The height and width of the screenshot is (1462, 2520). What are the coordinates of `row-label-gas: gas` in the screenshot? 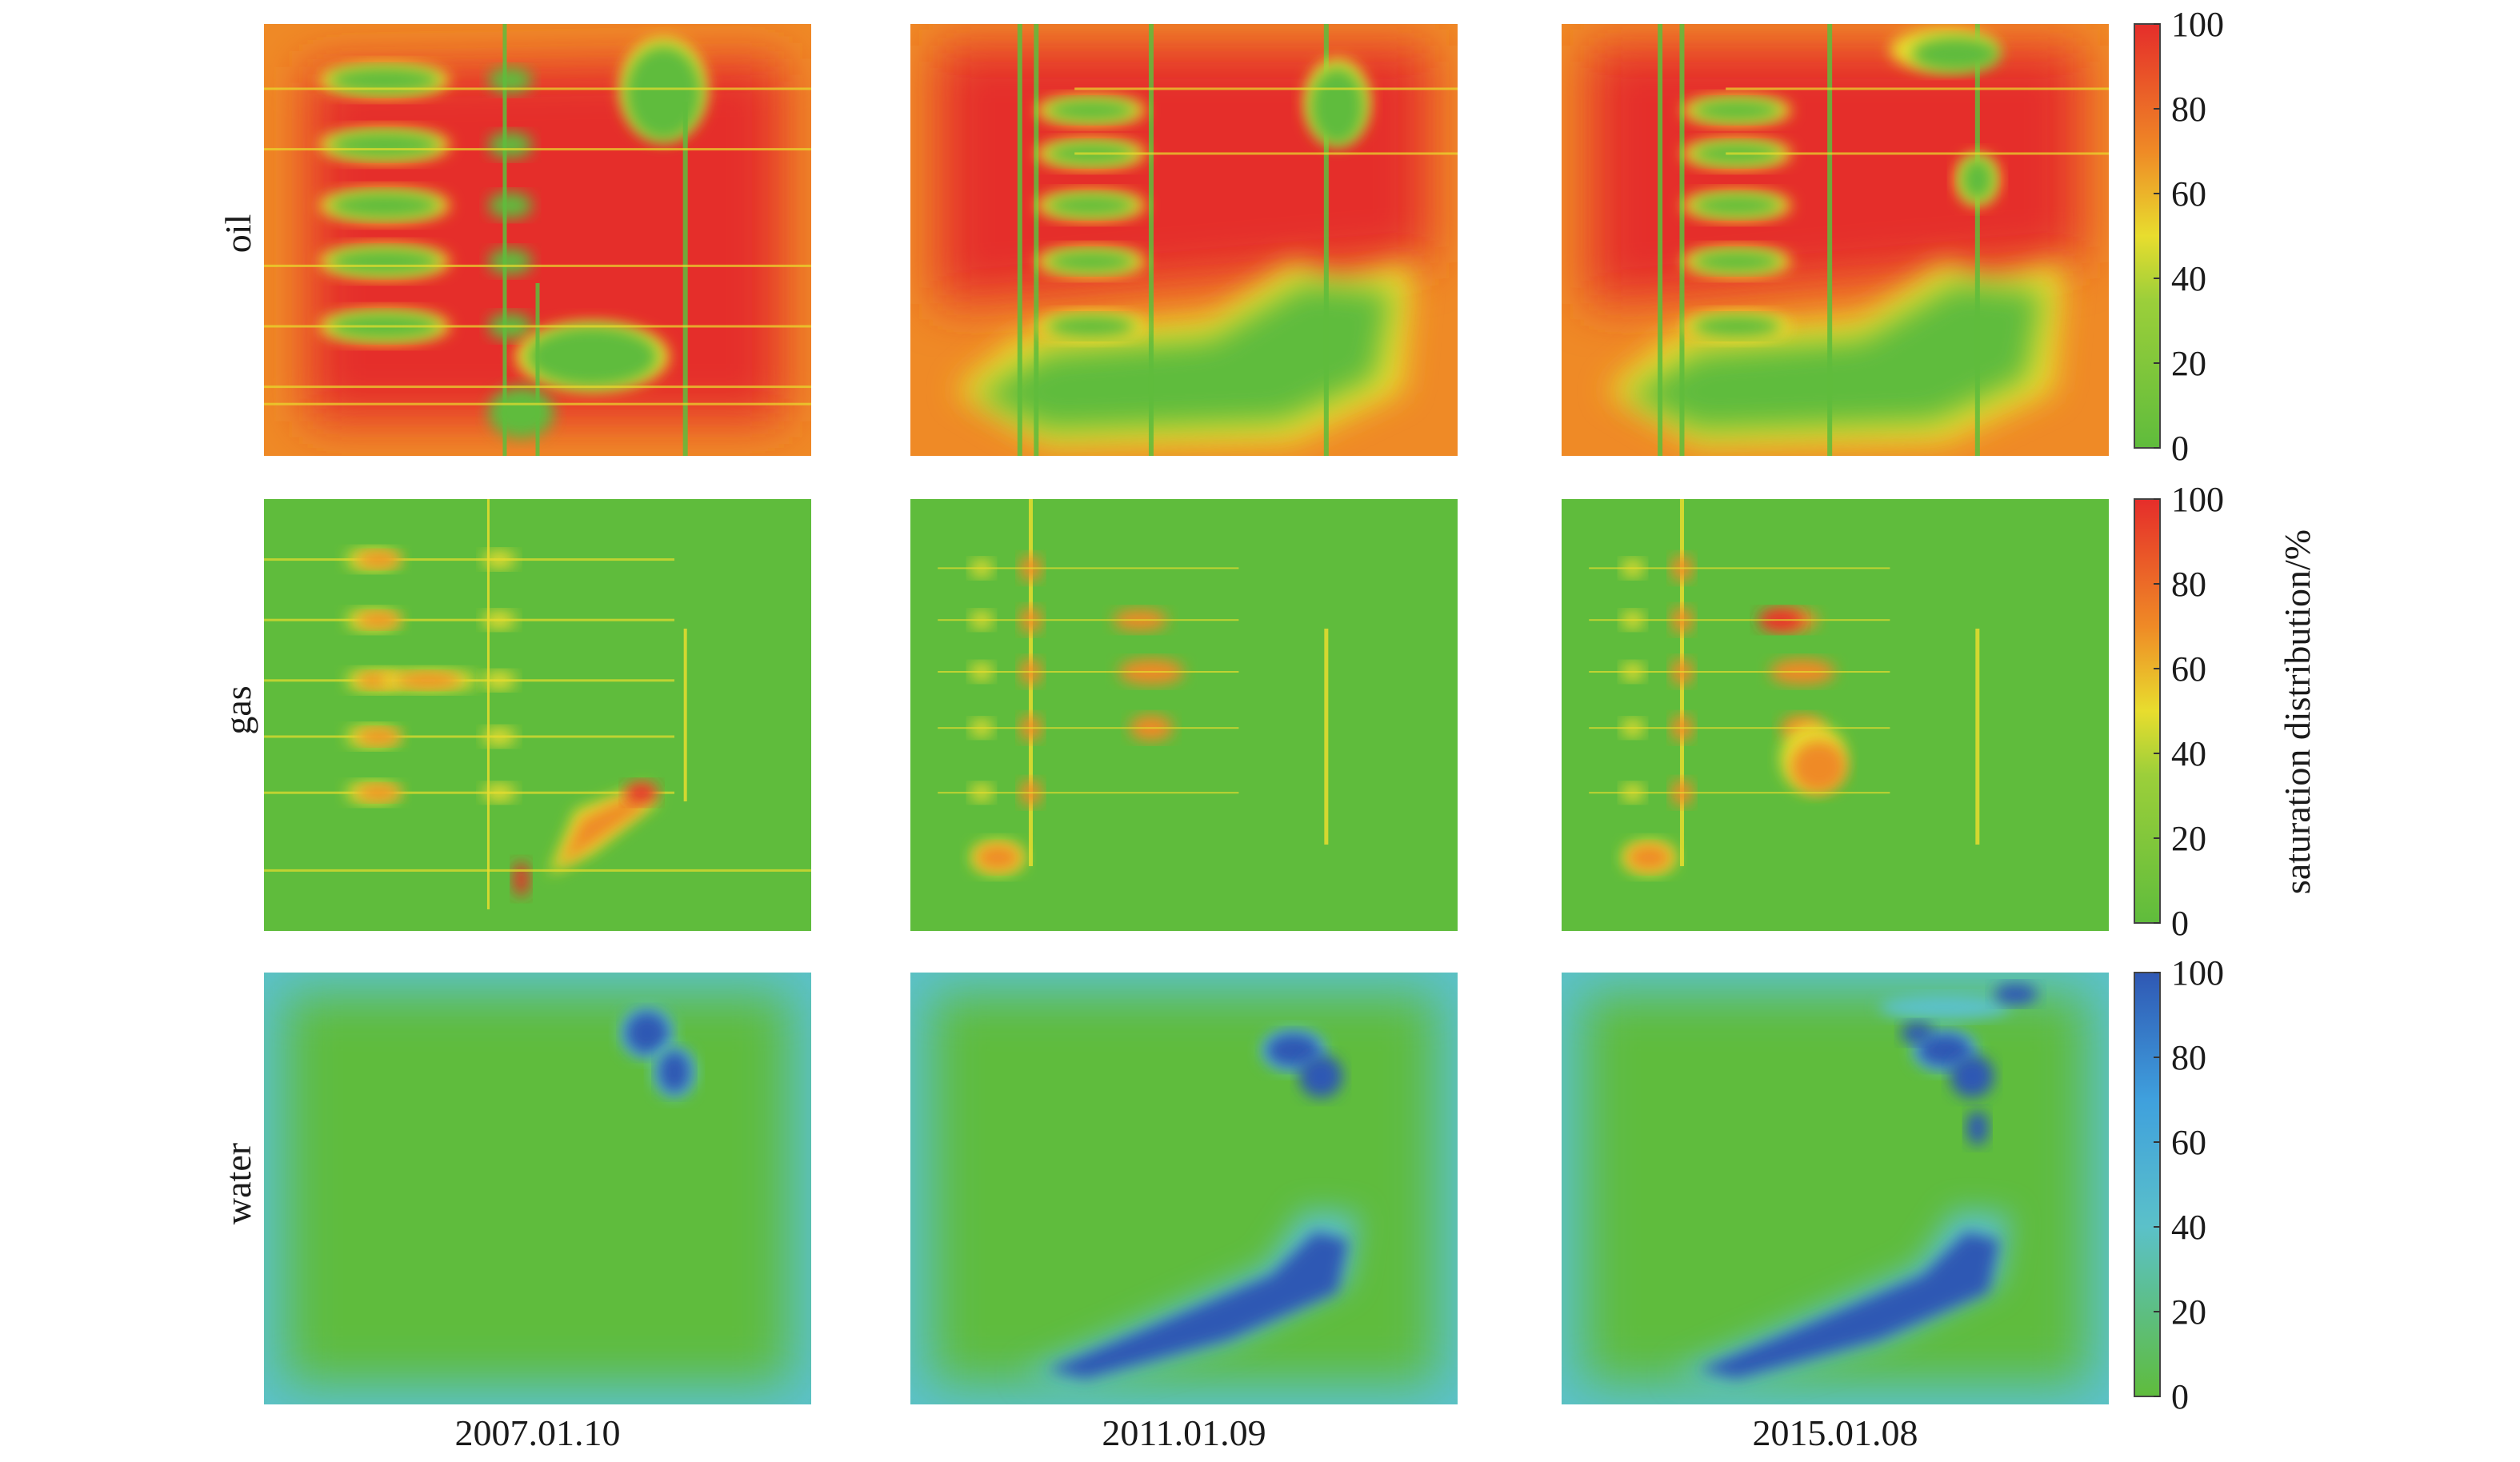 It's located at (238, 710).